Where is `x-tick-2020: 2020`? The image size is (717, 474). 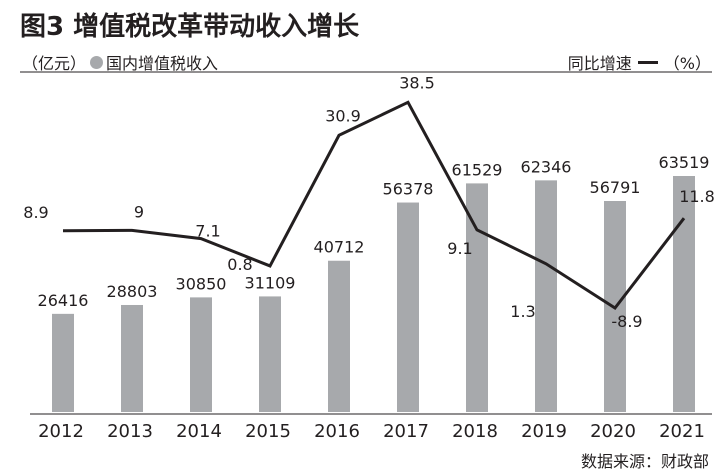 x-tick-2020: 2020 is located at coordinates (613, 431).